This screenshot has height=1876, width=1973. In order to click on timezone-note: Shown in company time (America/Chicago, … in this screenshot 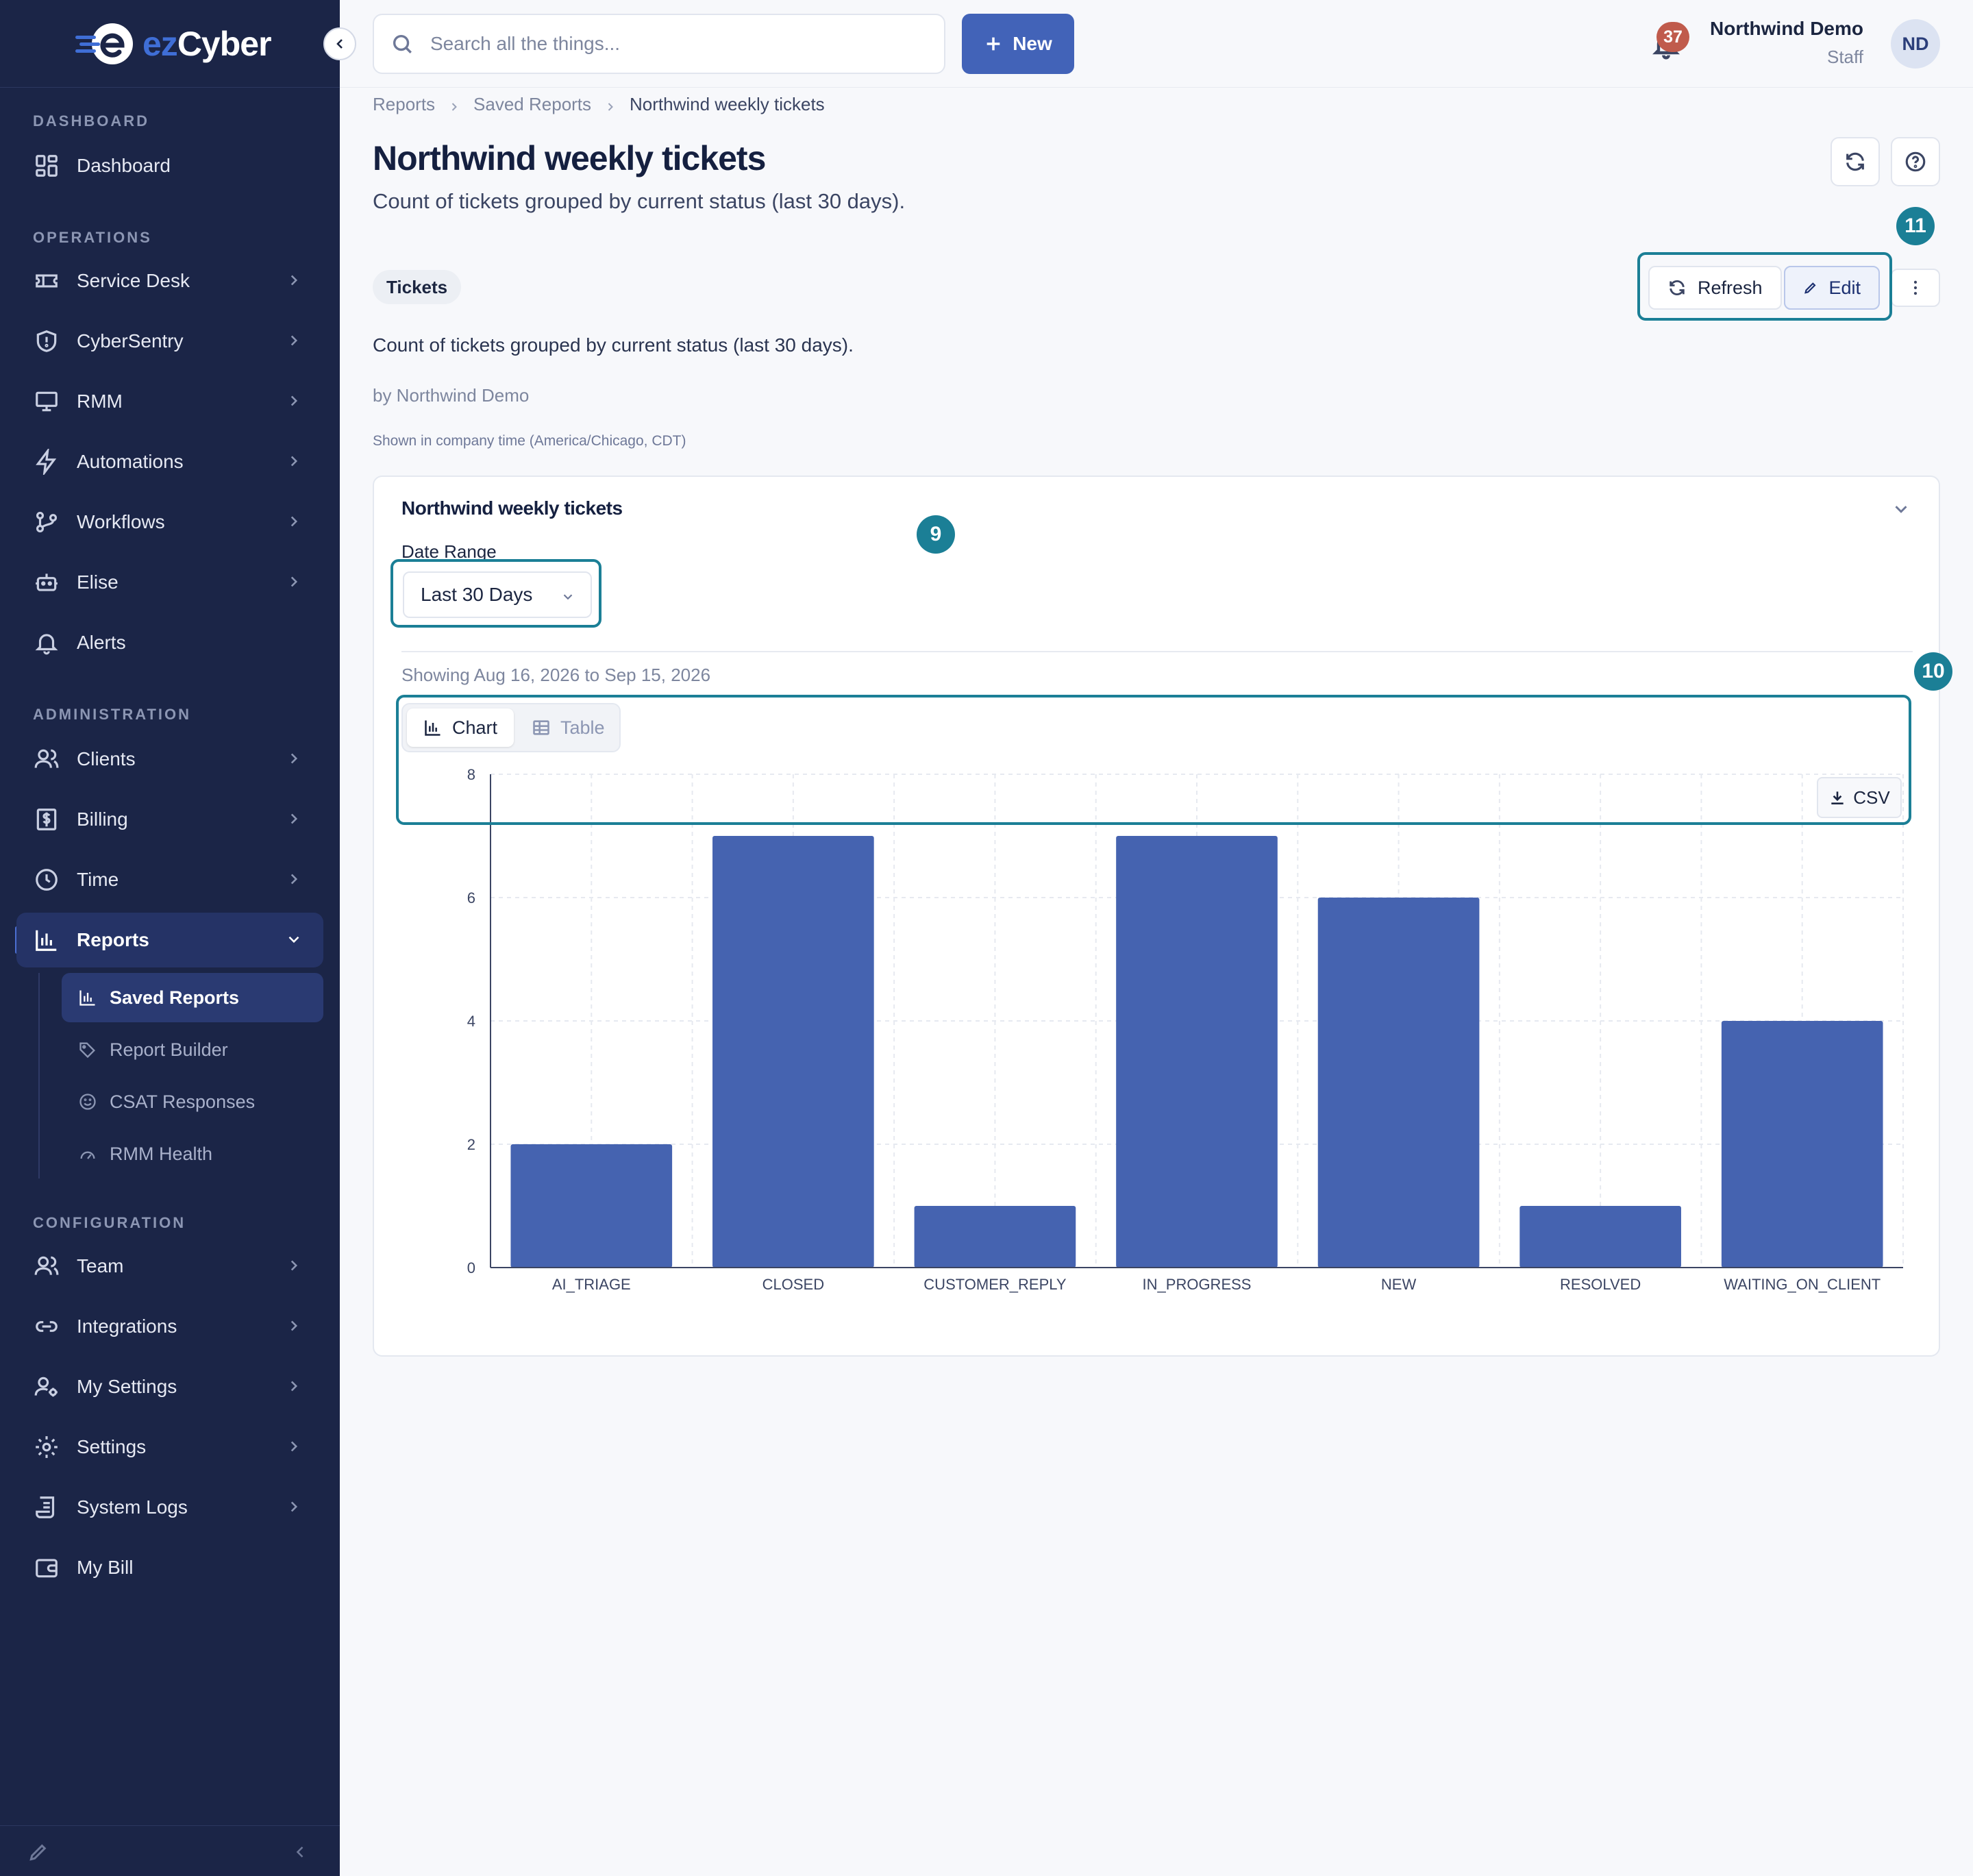, I will do `click(529, 441)`.